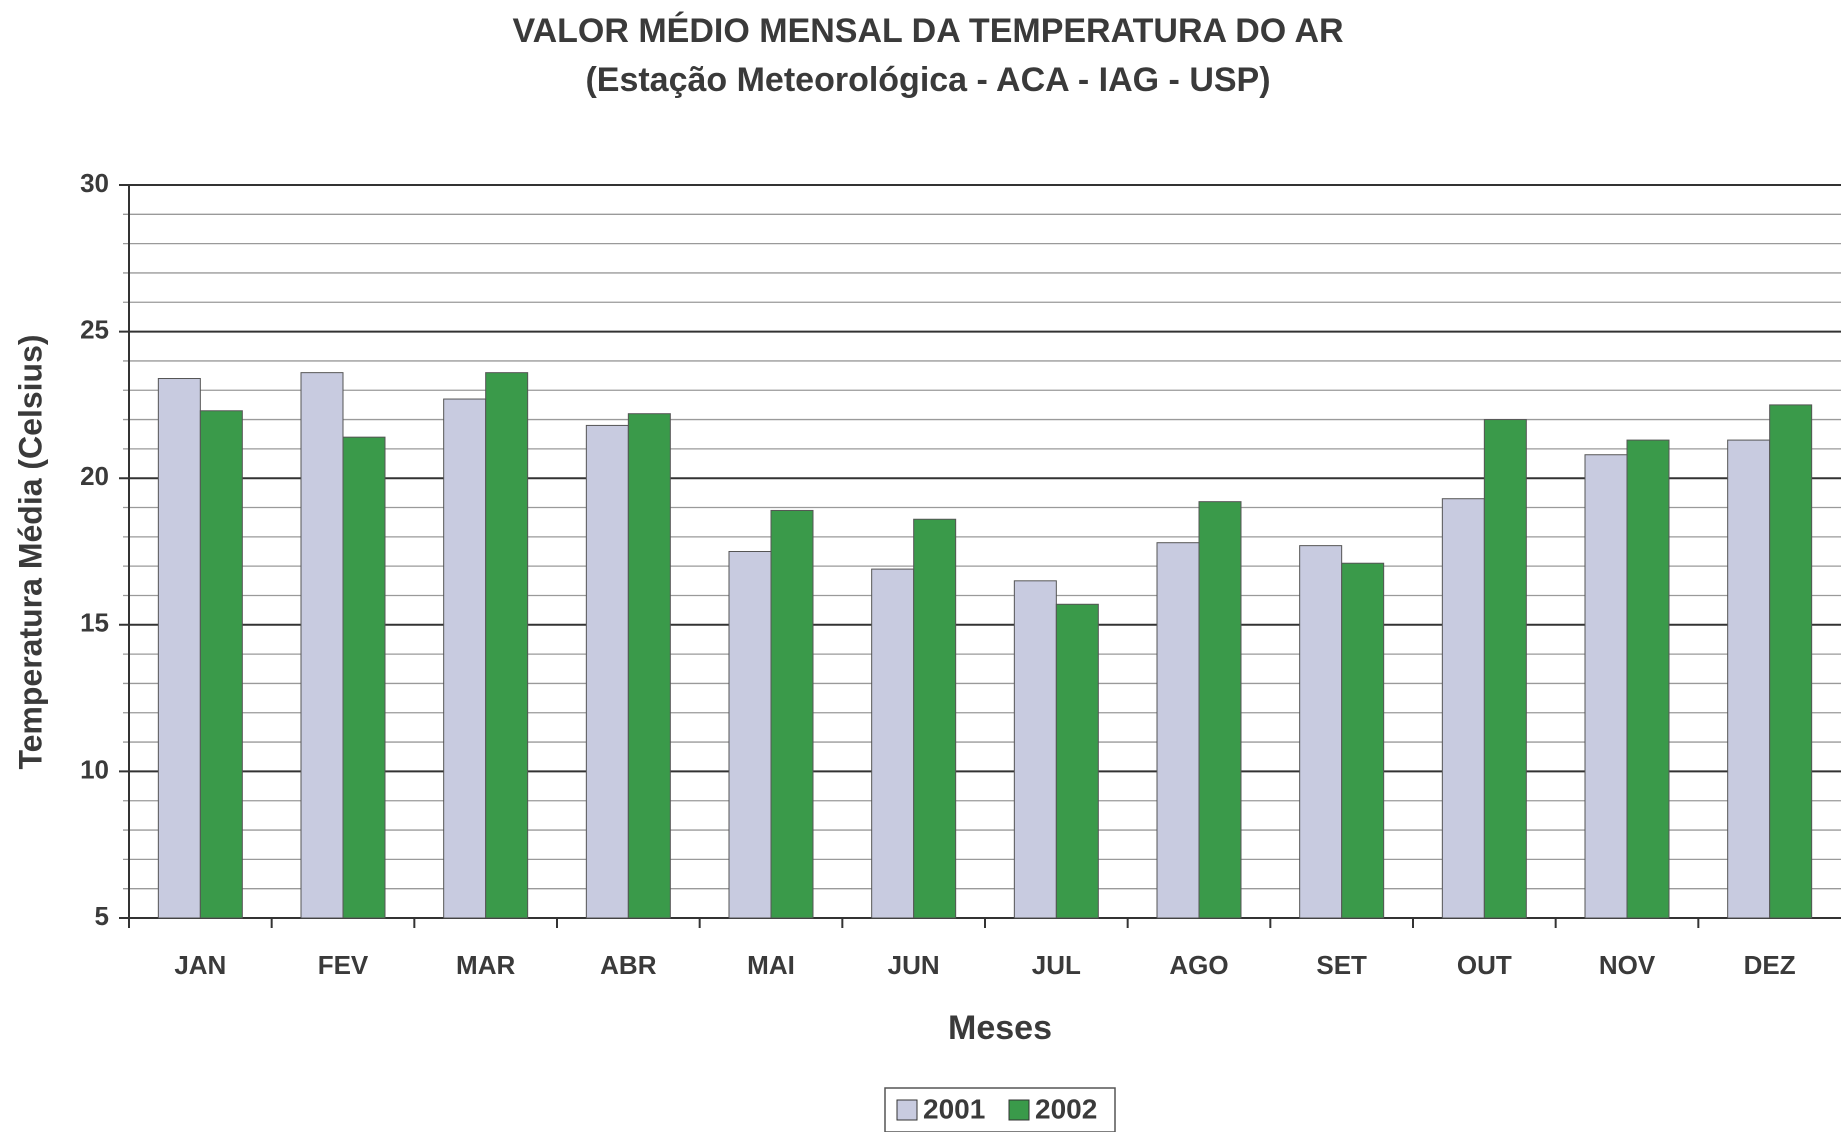  What do you see at coordinates (628, 965) in the screenshot?
I see `x-tick-label: ABR` at bounding box center [628, 965].